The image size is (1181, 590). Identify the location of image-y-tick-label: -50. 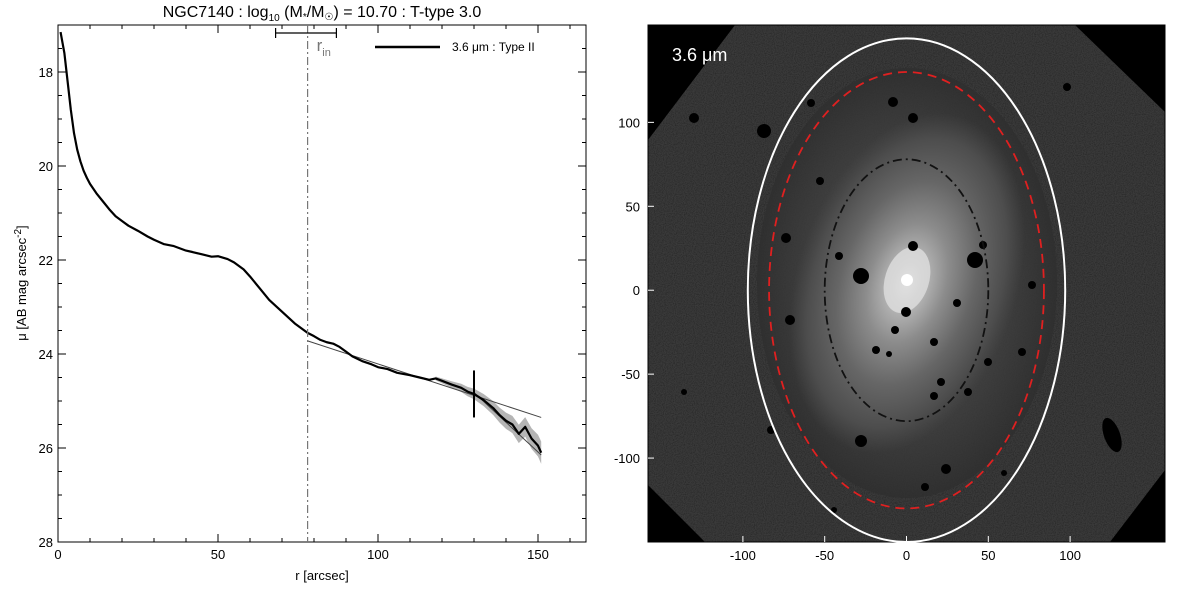
(630, 374).